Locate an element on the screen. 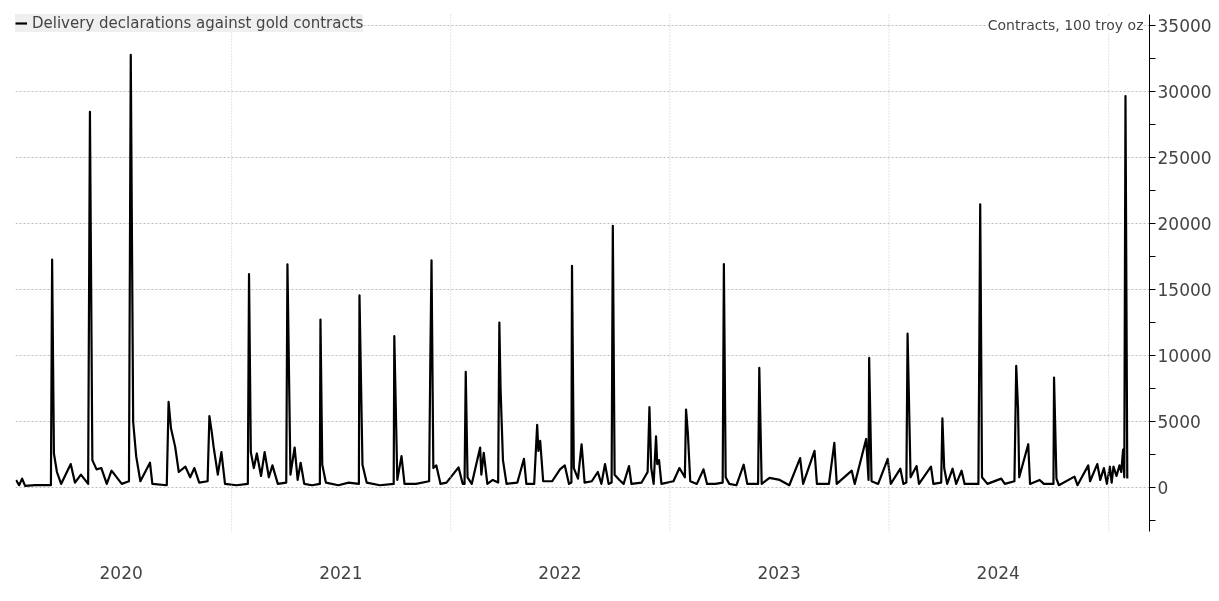 Image resolution: width=1219 pixels, height=601 pixels. y-tick-label: 5000 is located at coordinates (1179, 422).